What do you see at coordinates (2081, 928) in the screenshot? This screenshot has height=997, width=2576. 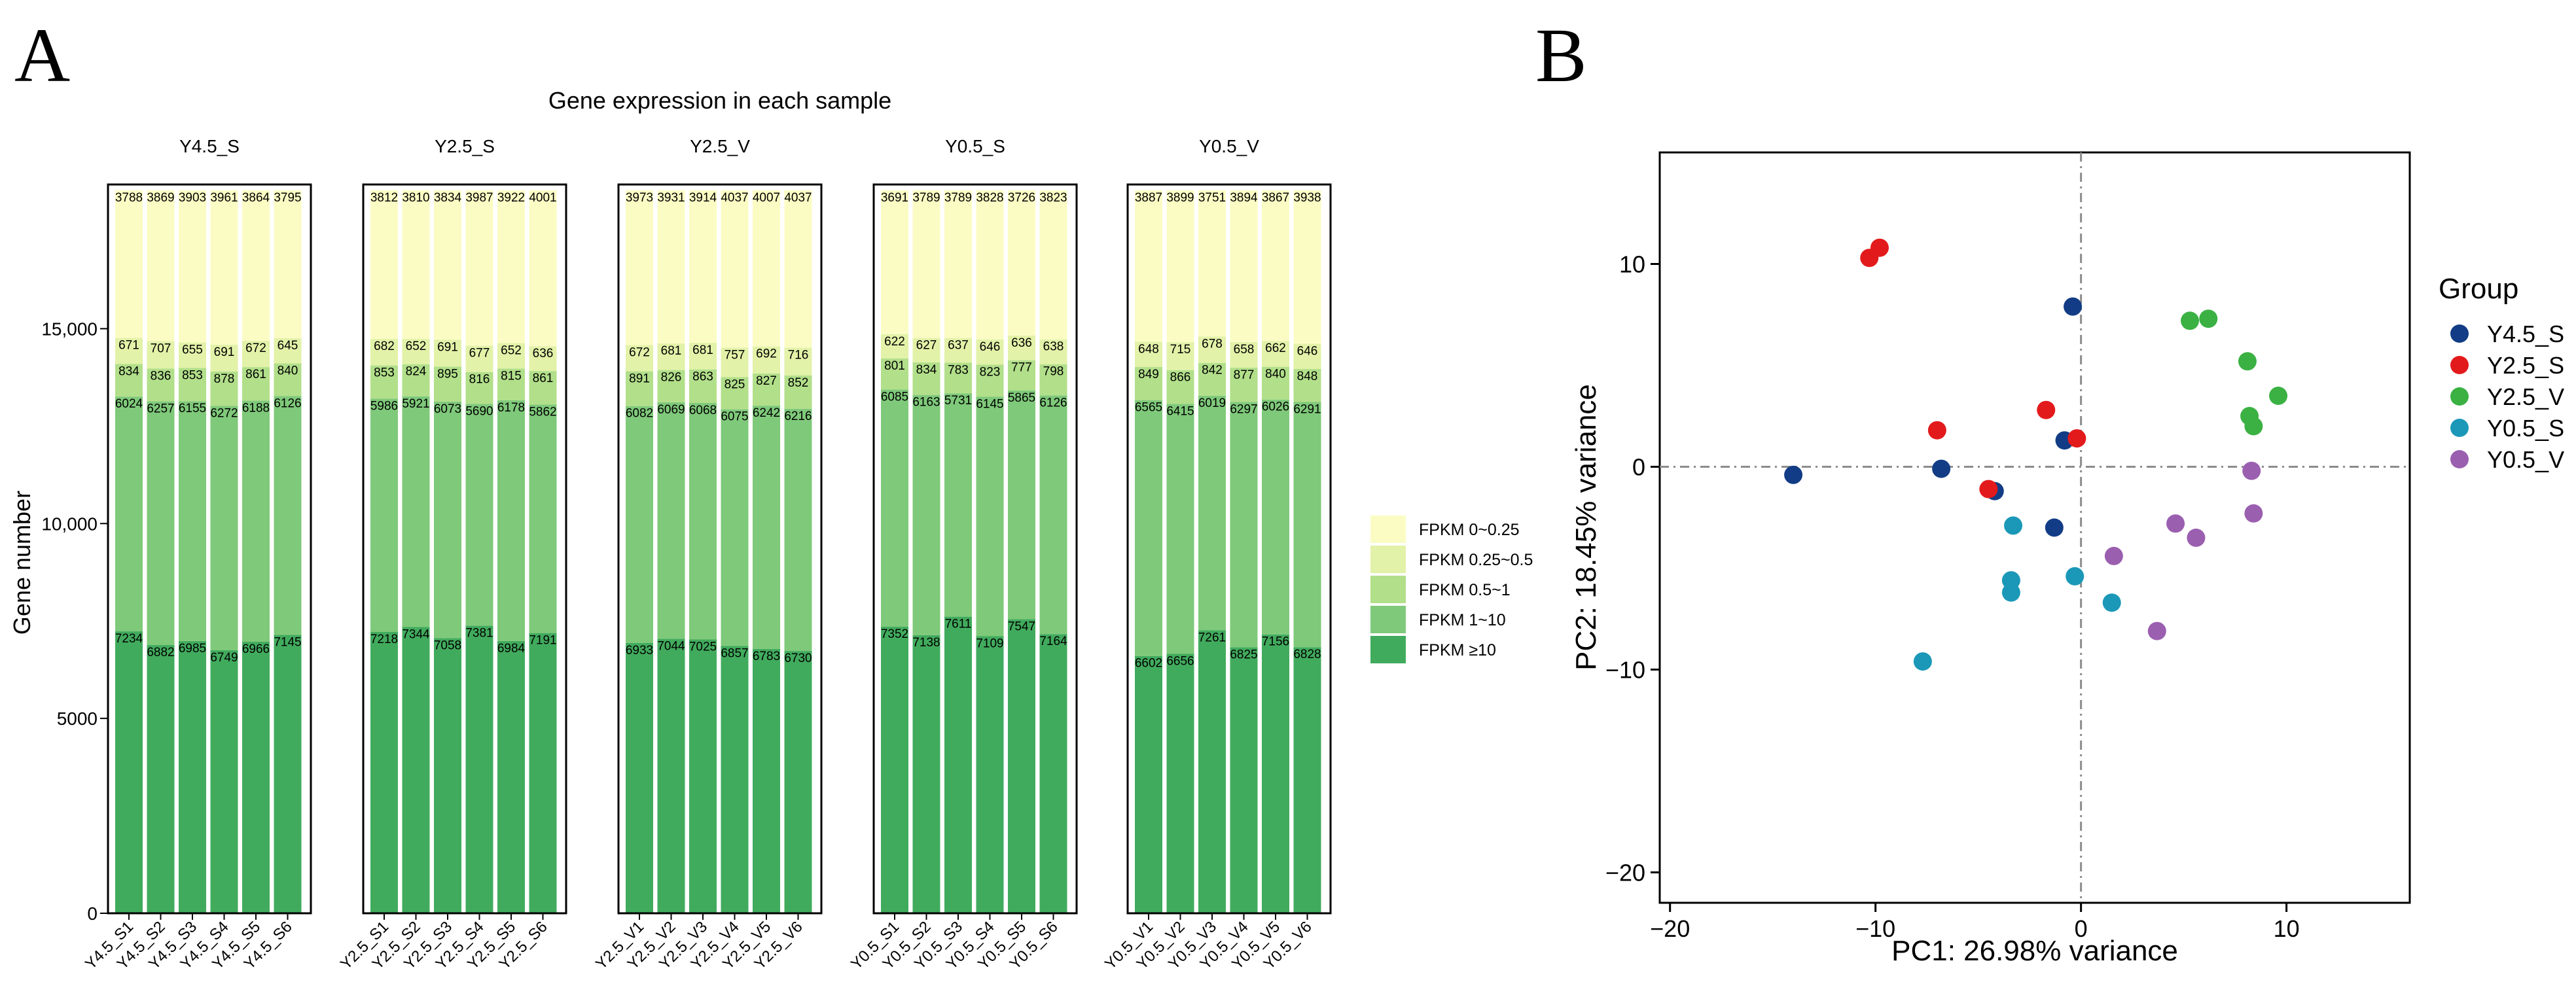 I see `x-tick-label: 0` at bounding box center [2081, 928].